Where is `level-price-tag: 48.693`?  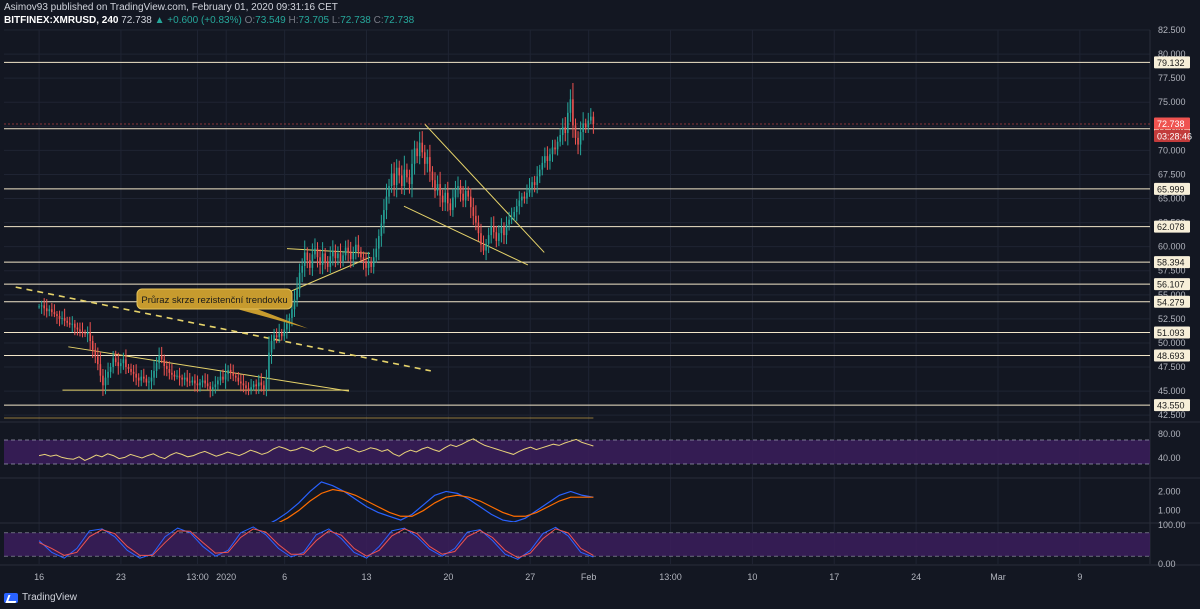 level-price-tag: 48.693 is located at coordinates (1171, 356).